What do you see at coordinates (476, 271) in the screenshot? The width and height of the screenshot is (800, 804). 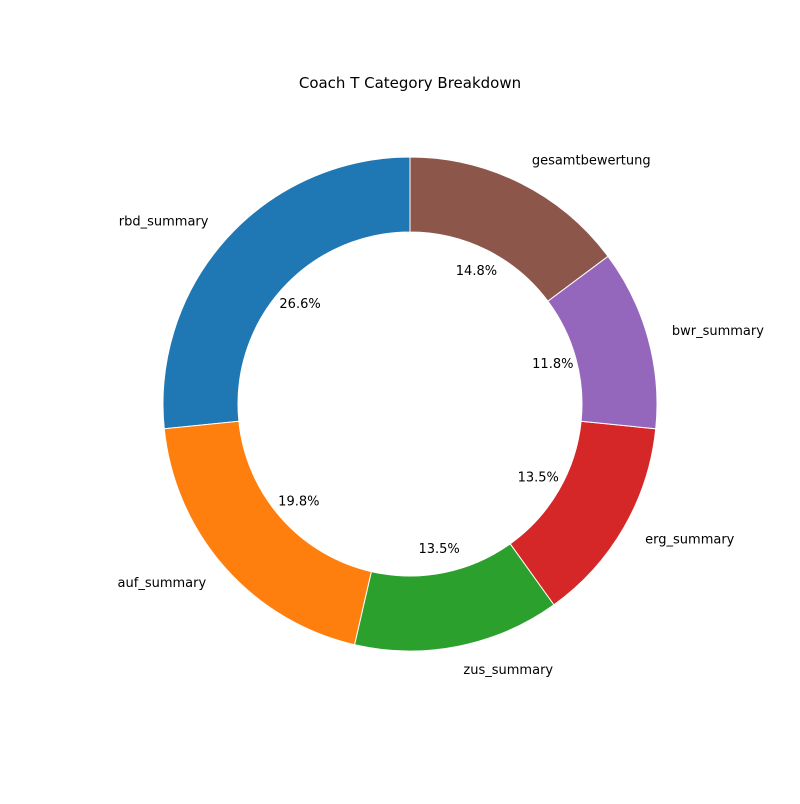 I see `slice-pct-gesamtbewertung: 14.8%` at bounding box center [476, 271].